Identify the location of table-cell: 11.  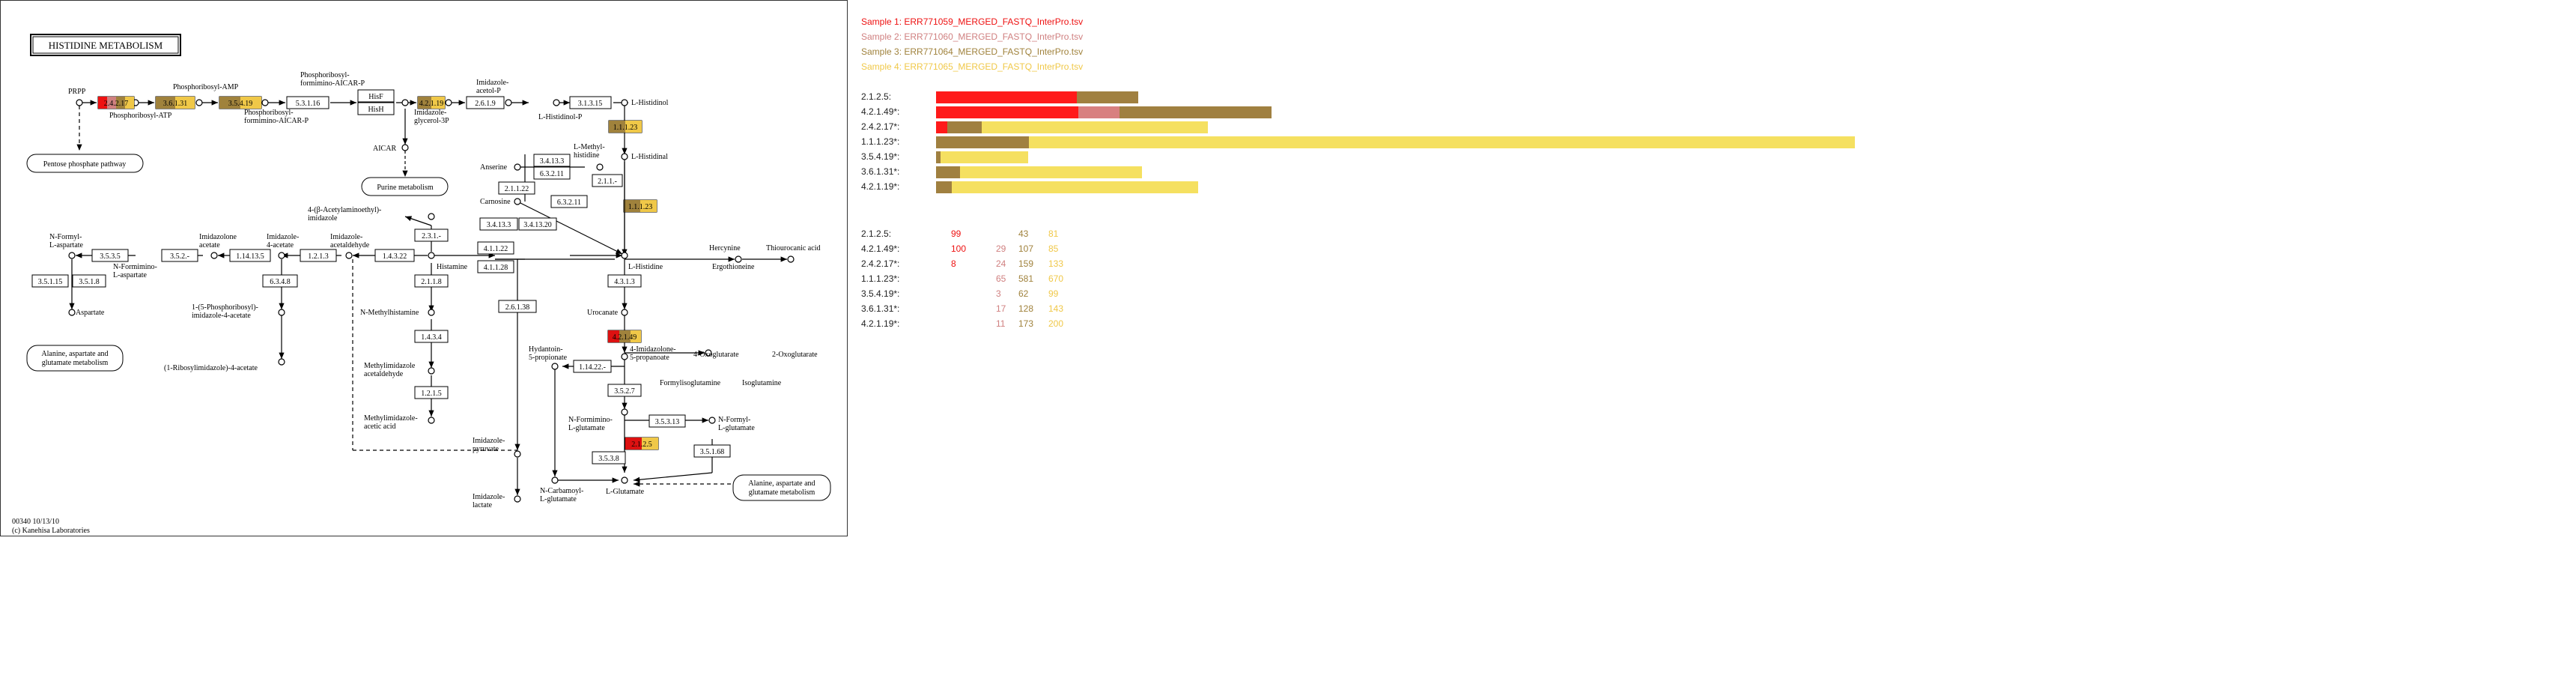
(1001, 323).